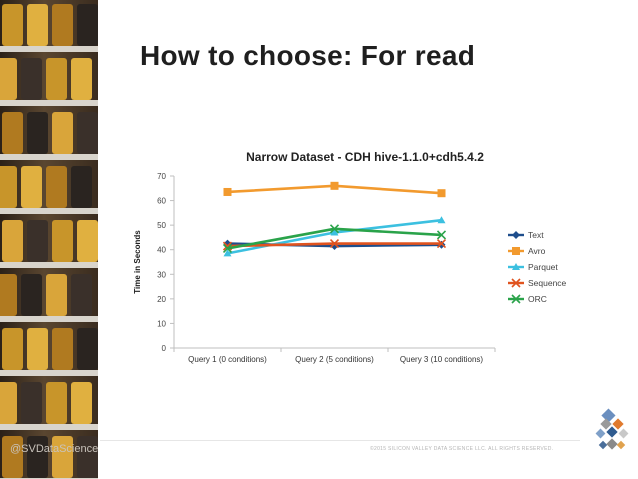  What do you see at coordinates (543, 267) in the screenshot?
I see `legend-label-parquet: Parquet` at bounding box center [543, 267].